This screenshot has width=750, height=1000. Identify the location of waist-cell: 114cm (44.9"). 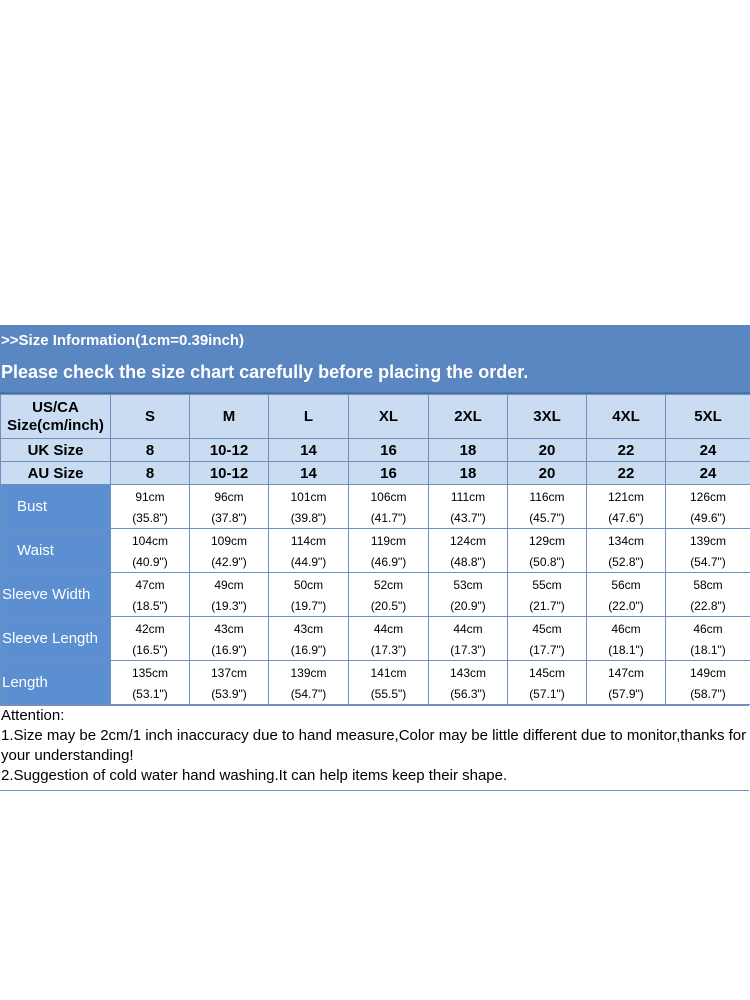
(308, 550).